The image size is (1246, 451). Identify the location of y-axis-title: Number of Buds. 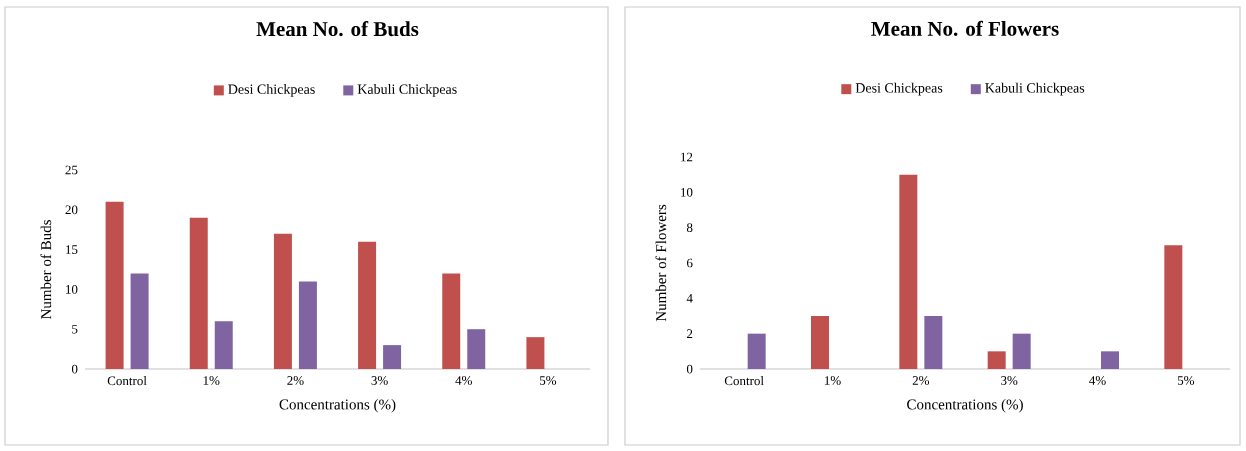
(46, 270).